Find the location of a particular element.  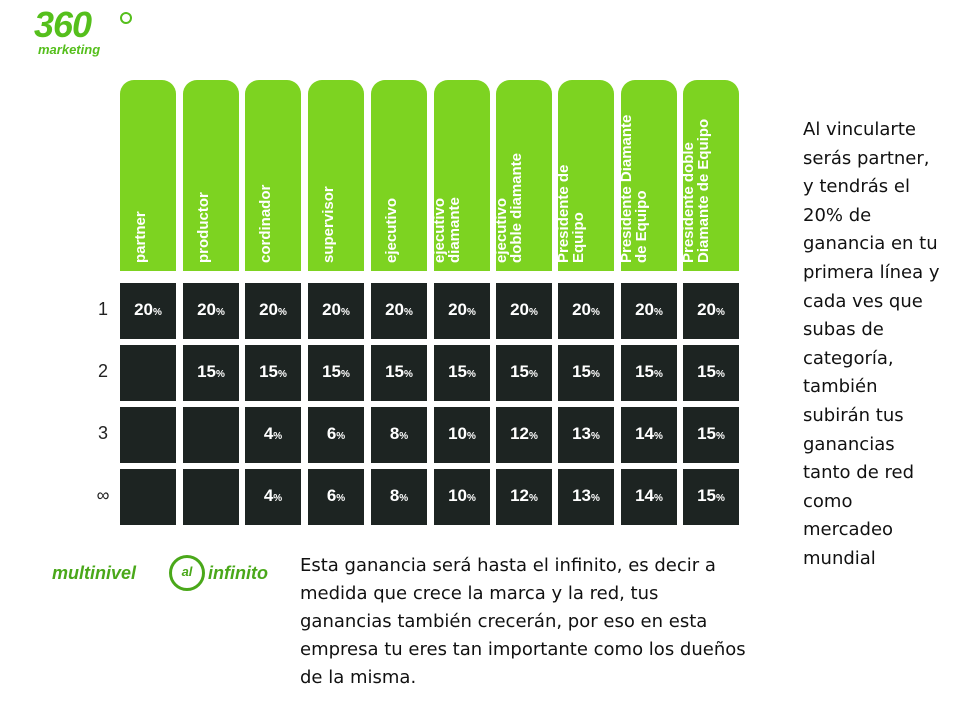

column-header: Presidente doble Diamante de Equipo is located at coordinates (711, 175).